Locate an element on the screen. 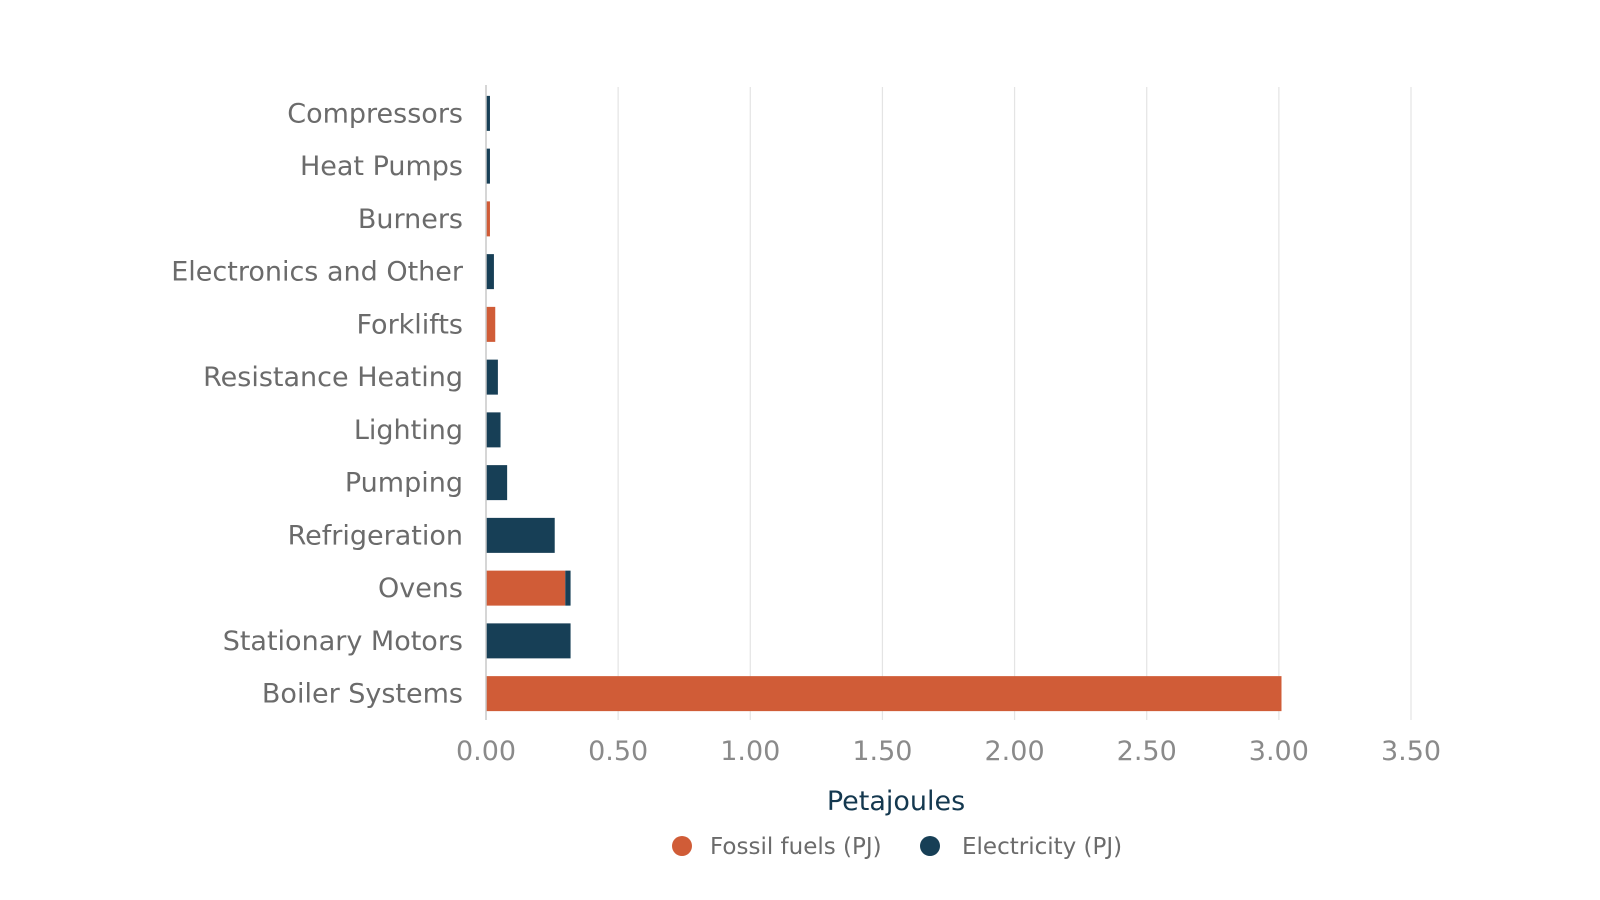  x-tick-label: 0.00 is located at coordinates (486, 751).